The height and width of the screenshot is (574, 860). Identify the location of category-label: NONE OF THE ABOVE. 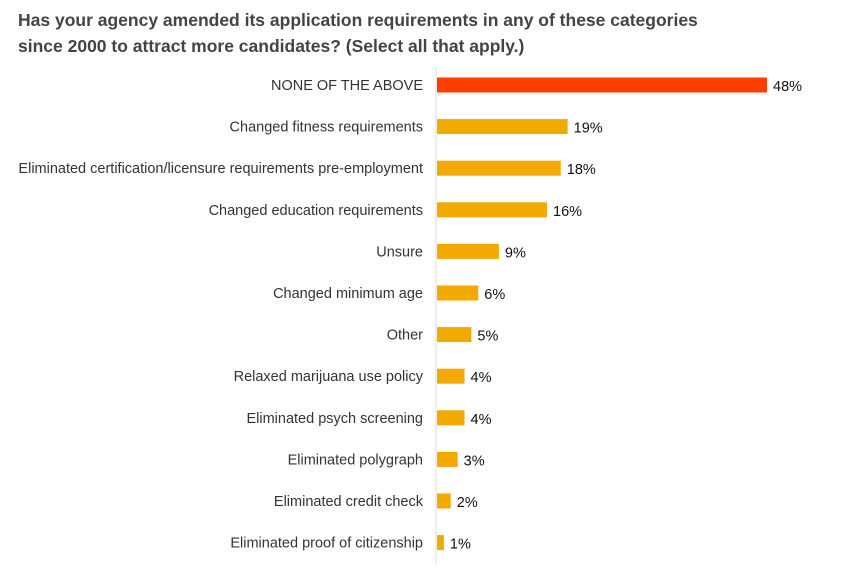
(347, 86).